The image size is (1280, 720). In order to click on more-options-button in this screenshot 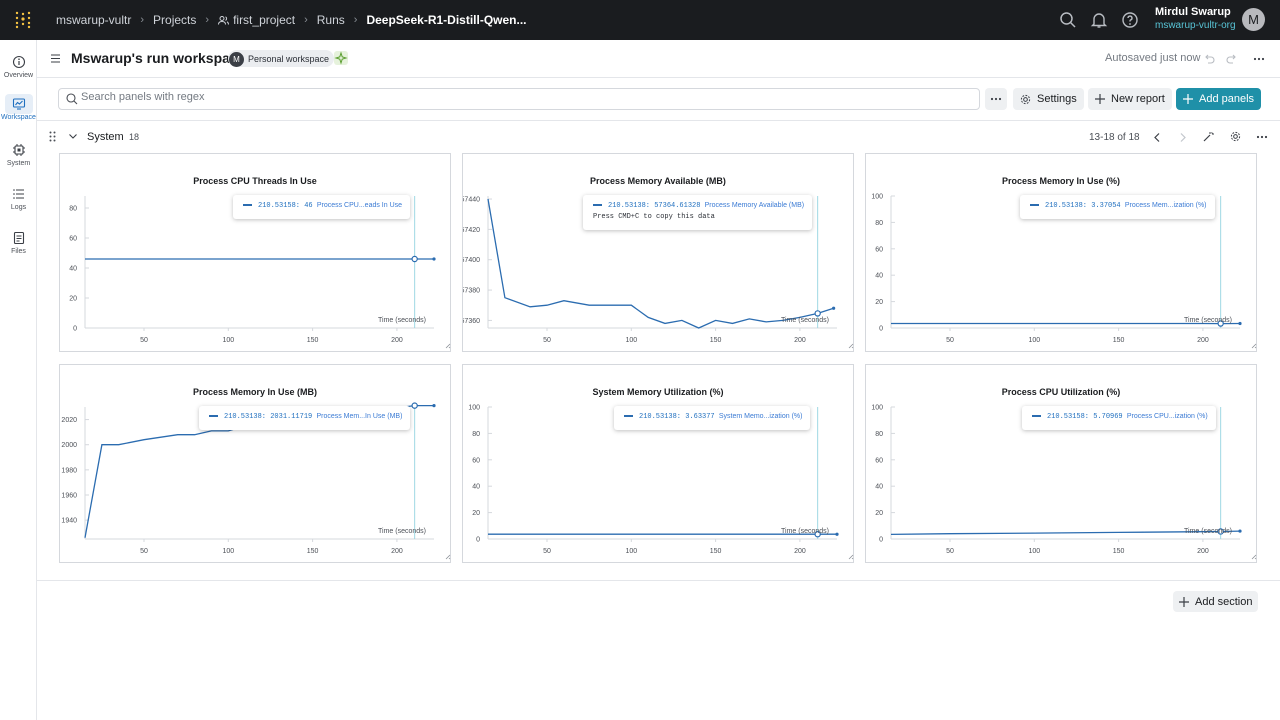, I will do `click(996, 99)`.